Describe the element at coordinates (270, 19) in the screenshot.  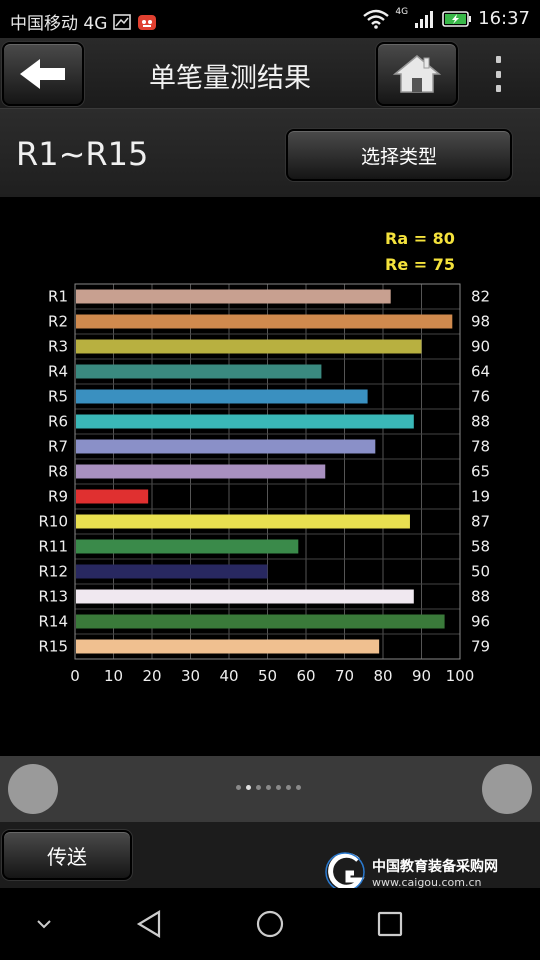
I see `status-bar: 中国移动 4G 4G` at that location.